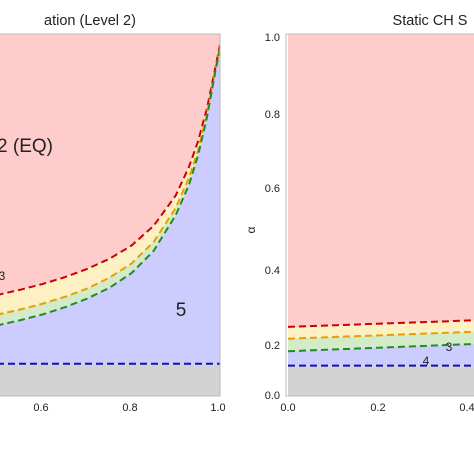  I want to click on right-region-4-fill, so click(381, 341).